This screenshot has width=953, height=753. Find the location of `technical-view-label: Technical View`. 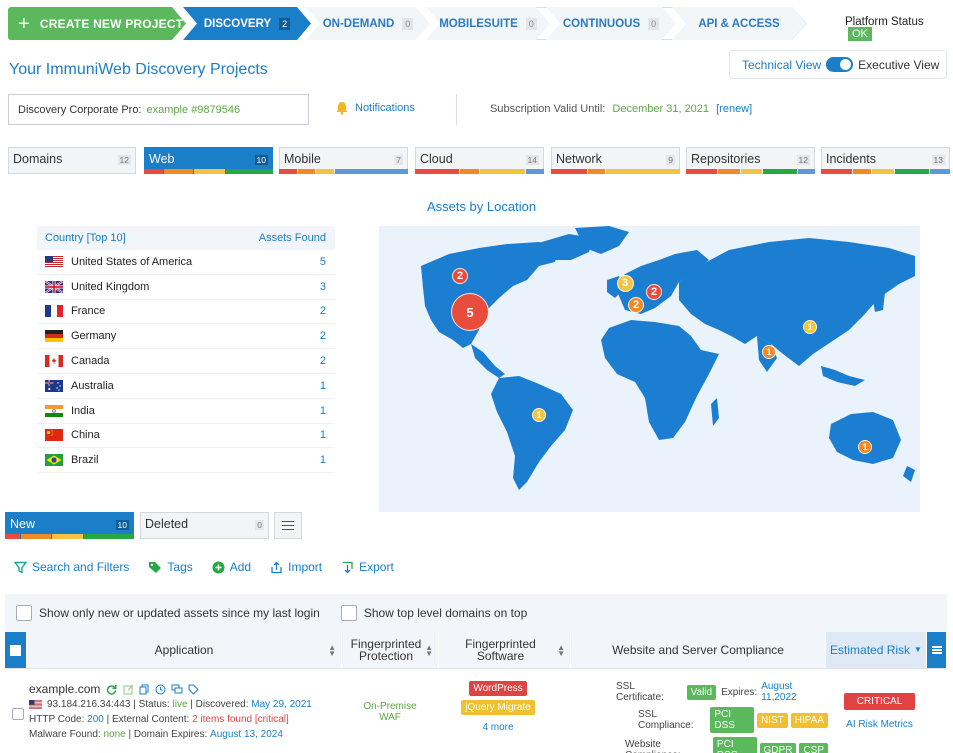

technical-view-label: Technical View is located at coordinates (782, 64).